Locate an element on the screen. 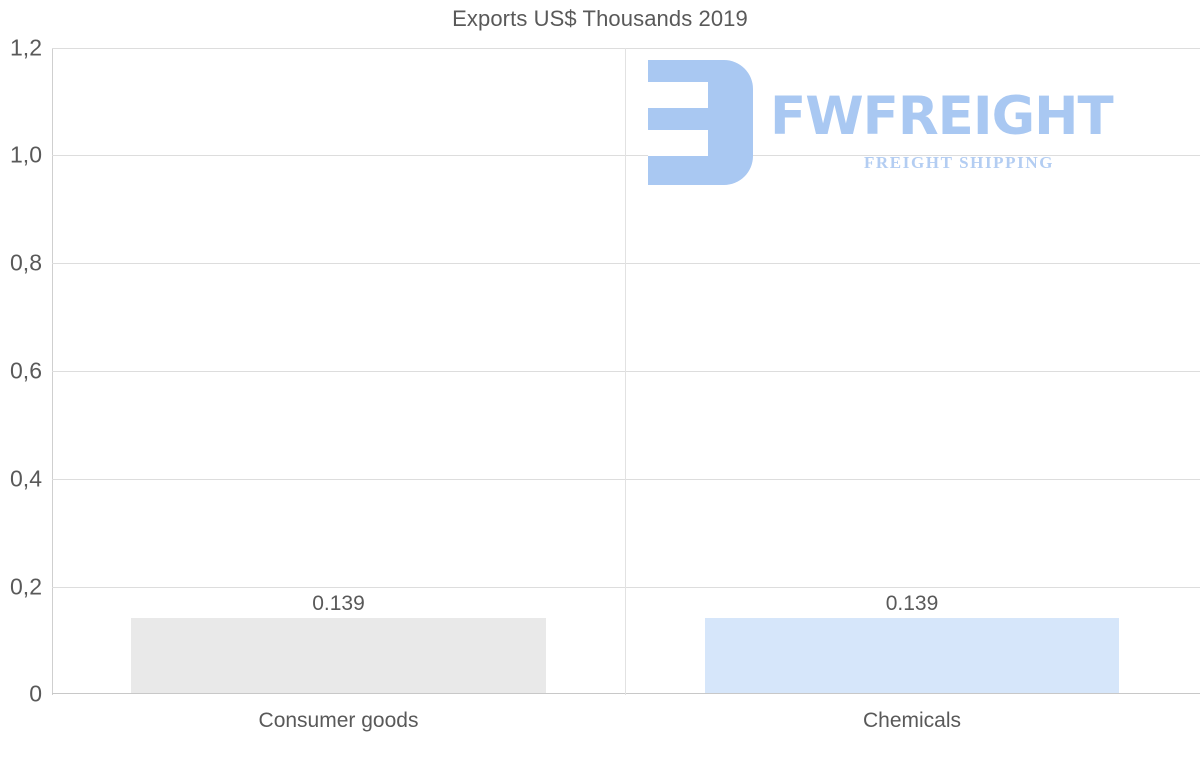 The height and width of the screenshot is (763, 1200). bar-value-label-consumer-goods: 0.139 is located at coordinates (338, 603).